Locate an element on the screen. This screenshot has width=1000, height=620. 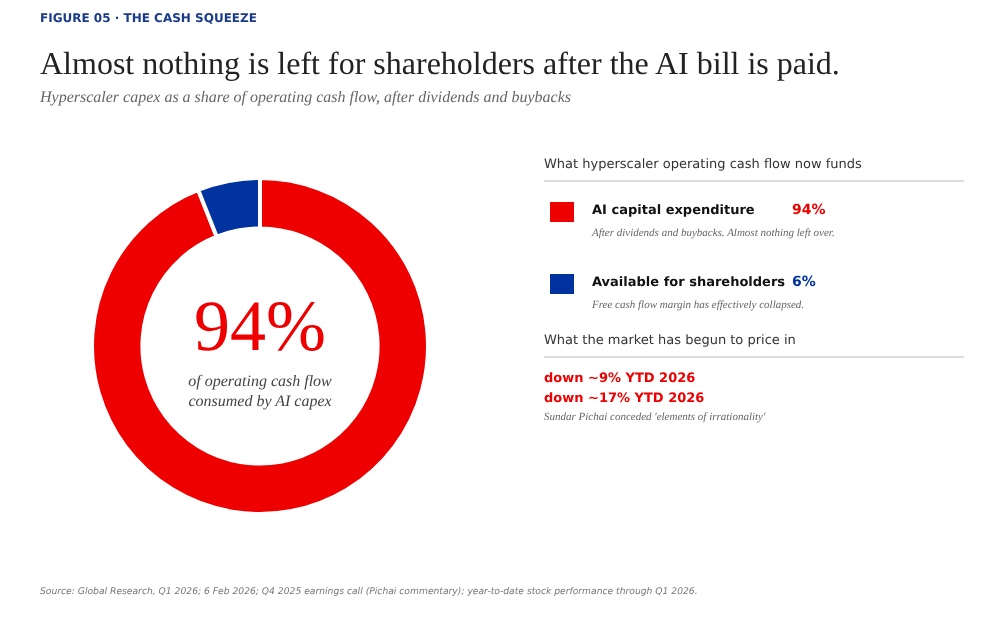
chart-title: Almost nothing is left for shareholders after the AI bill is paid. is located at coordinates (440, 66).